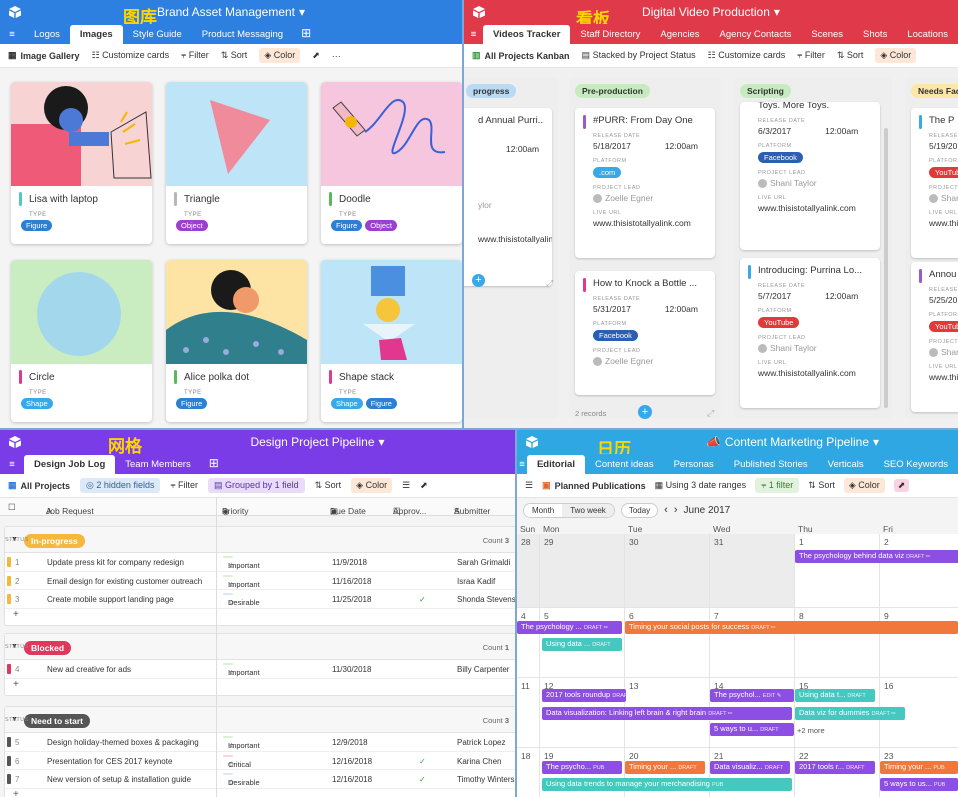 This screenshot has height=797, width=958. I want to click on month-toggle: Month, so click(543, 510).